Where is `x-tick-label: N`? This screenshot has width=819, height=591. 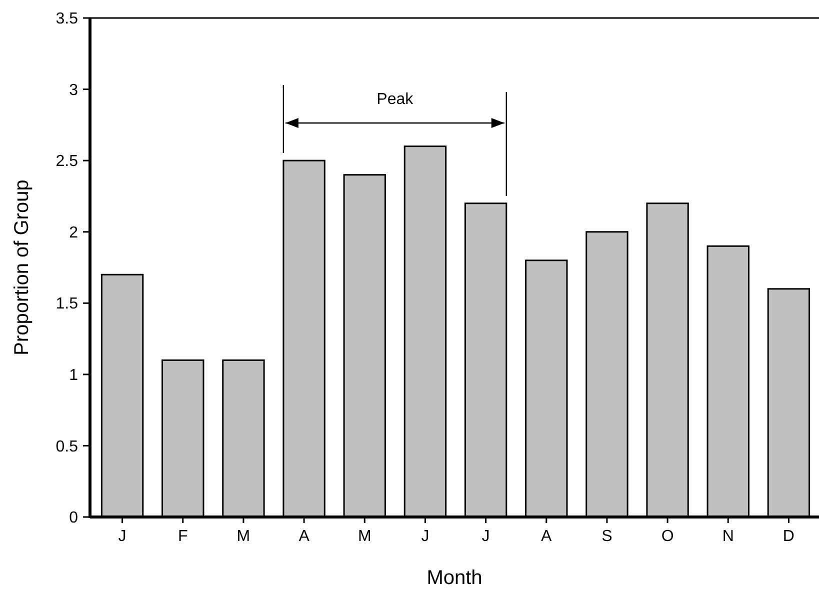 x-tick-label: N is located at coordinates (728, 536).